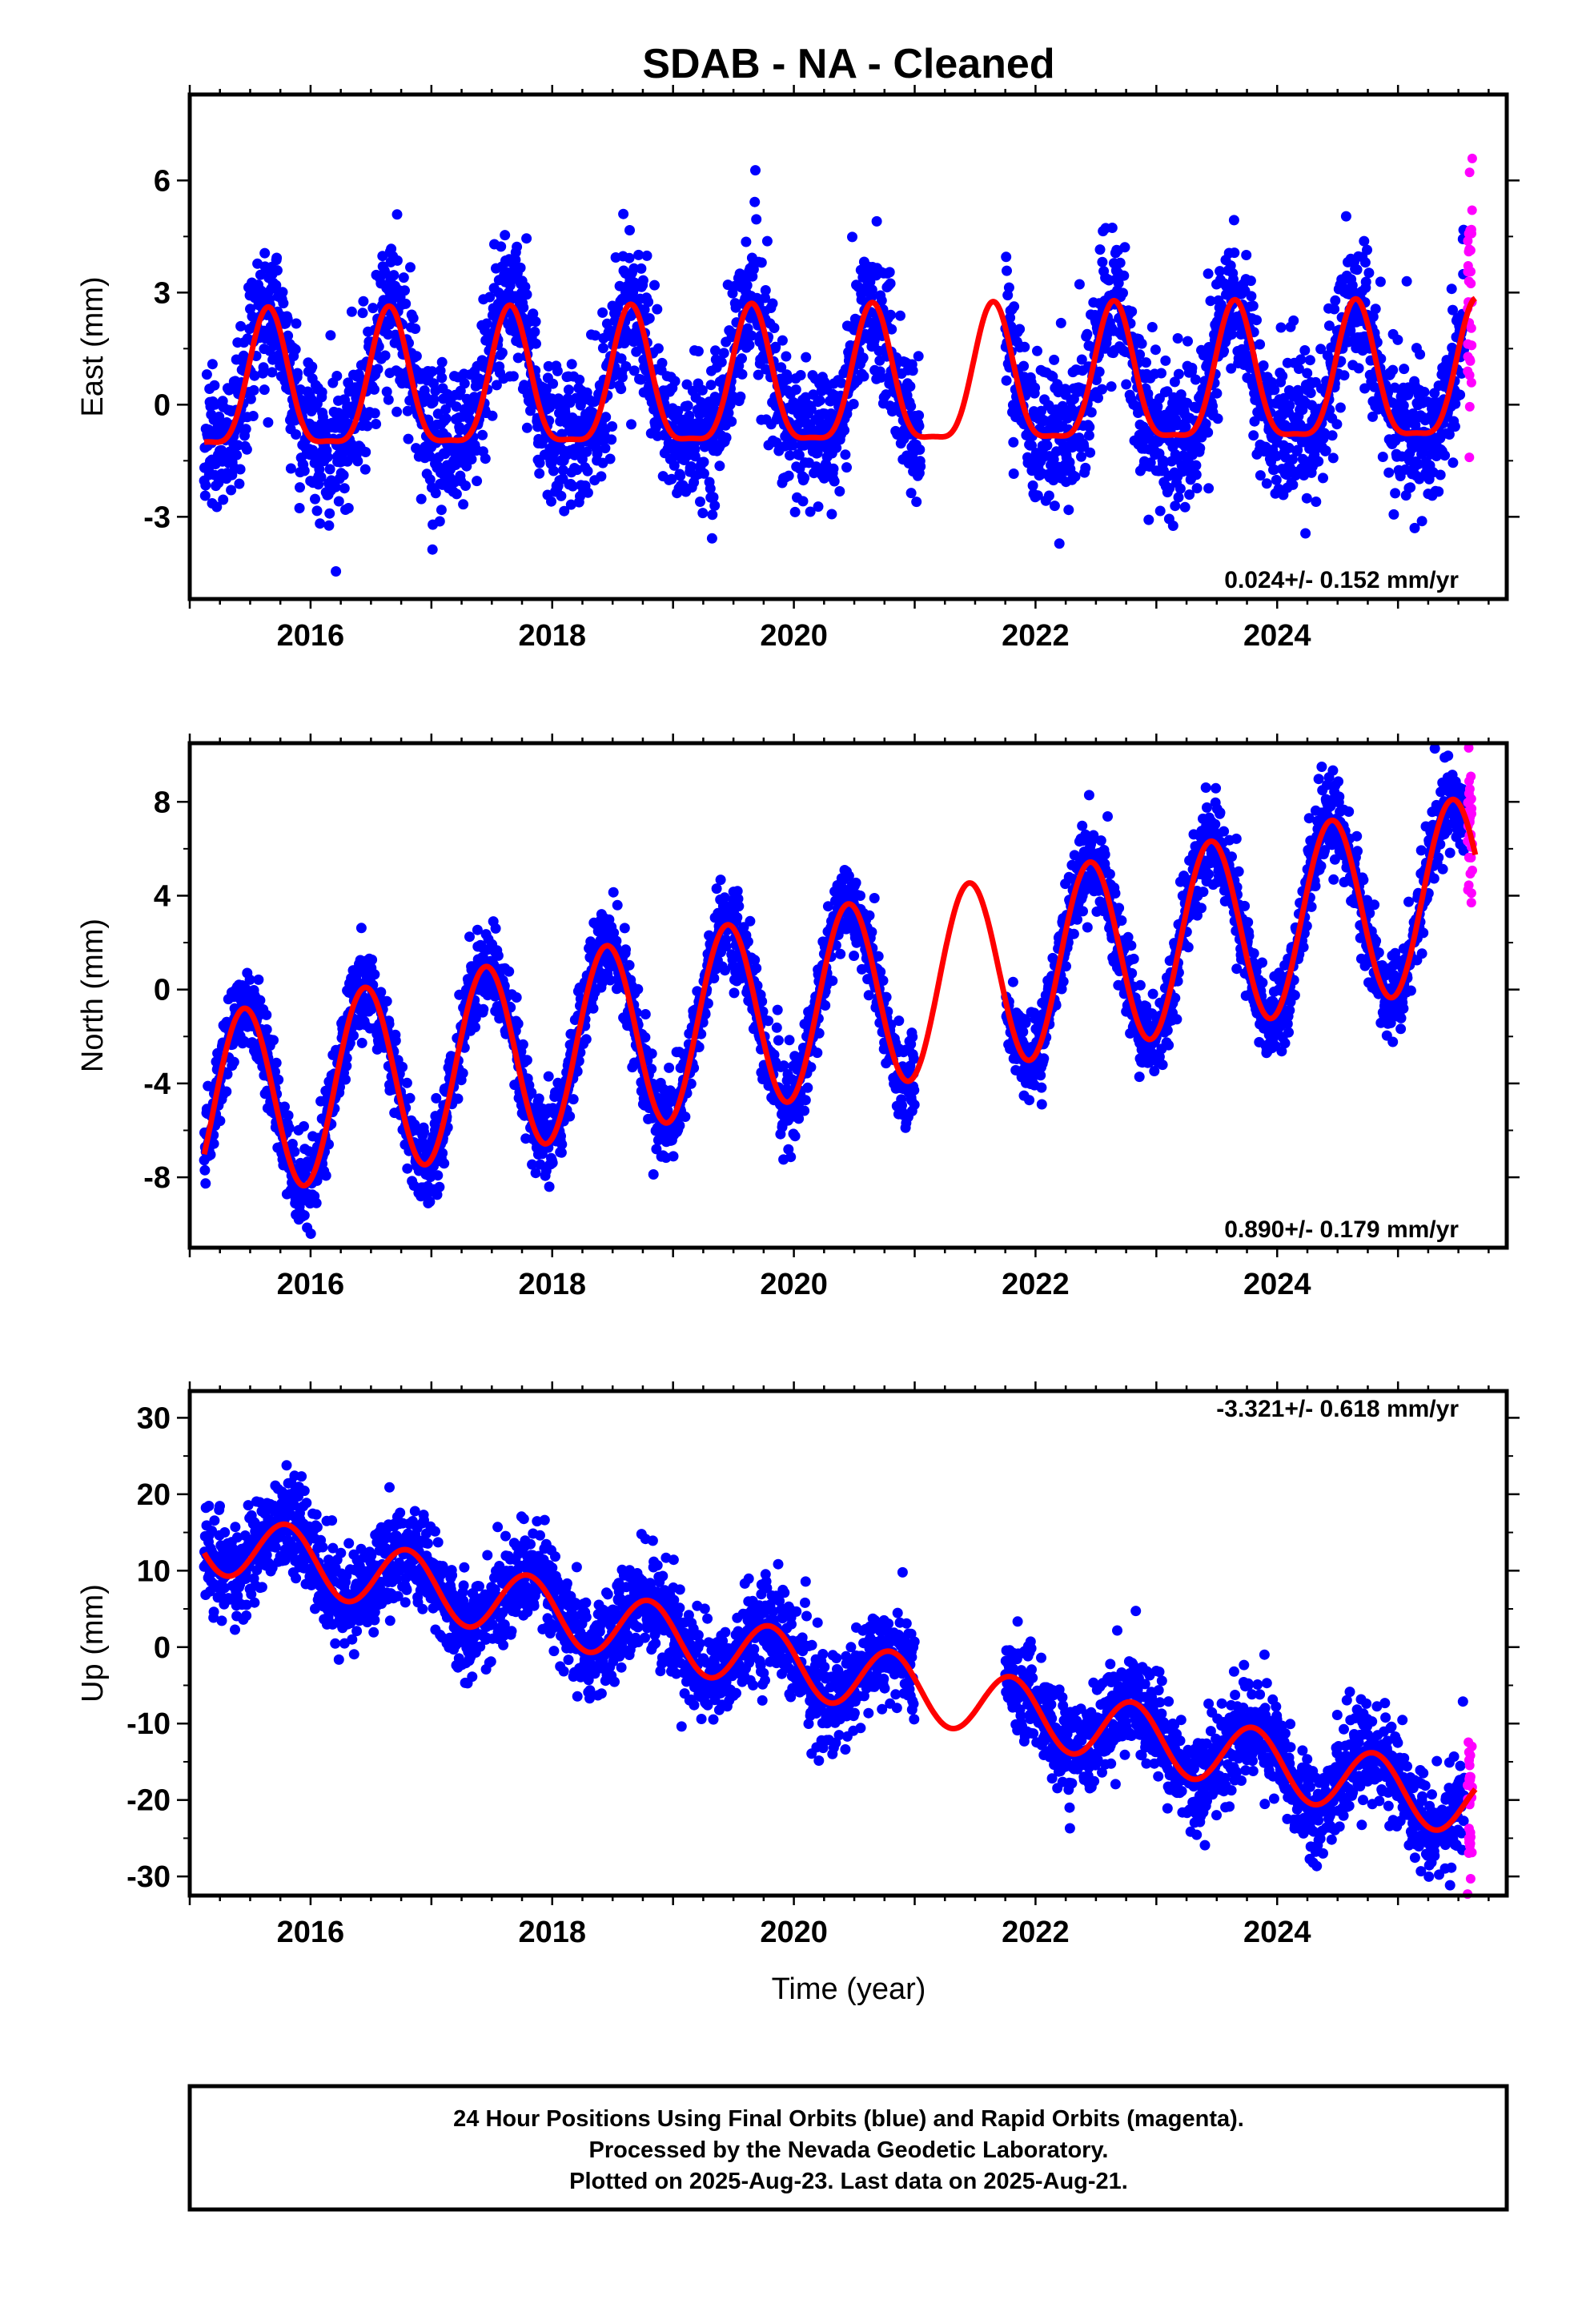 The width and height of the screenshot is (1582, 2324). I want to click on east-x-tick-label: 2020, so click(794, 636).